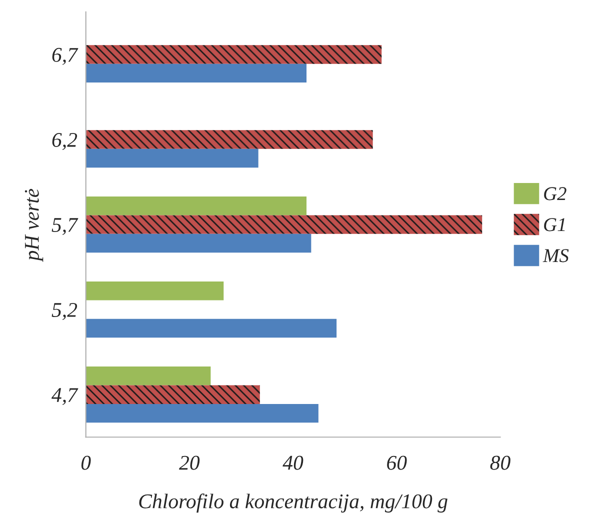 This screenshot has height=521, width=592. Describe the element at coordinates (189, 463) in the screenshot. I see `x-tick-label: 20` at that location.